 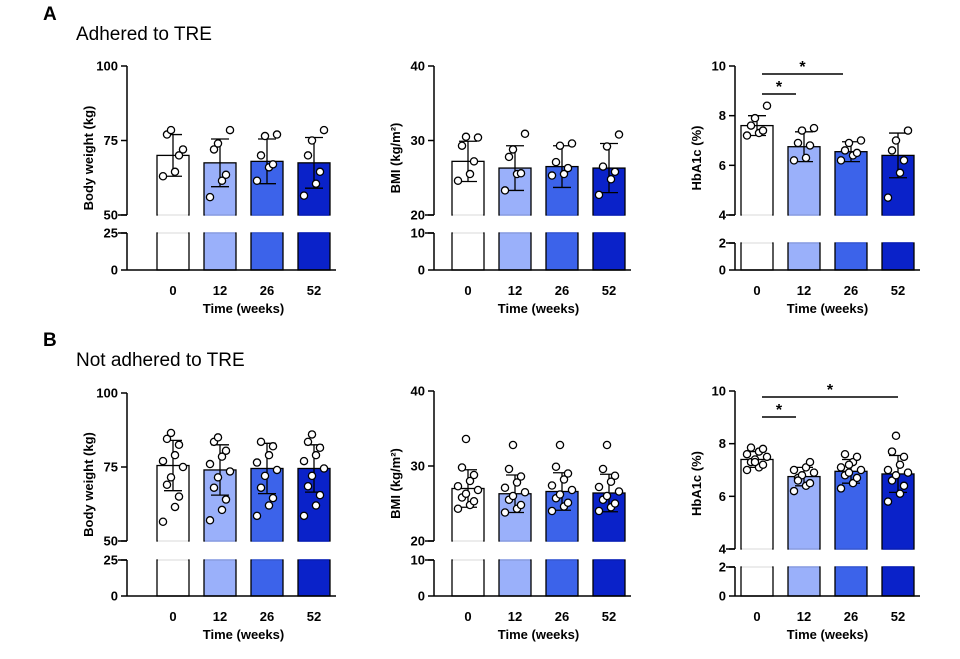 I want to click on bar-upper, so click(x=220, y=189).